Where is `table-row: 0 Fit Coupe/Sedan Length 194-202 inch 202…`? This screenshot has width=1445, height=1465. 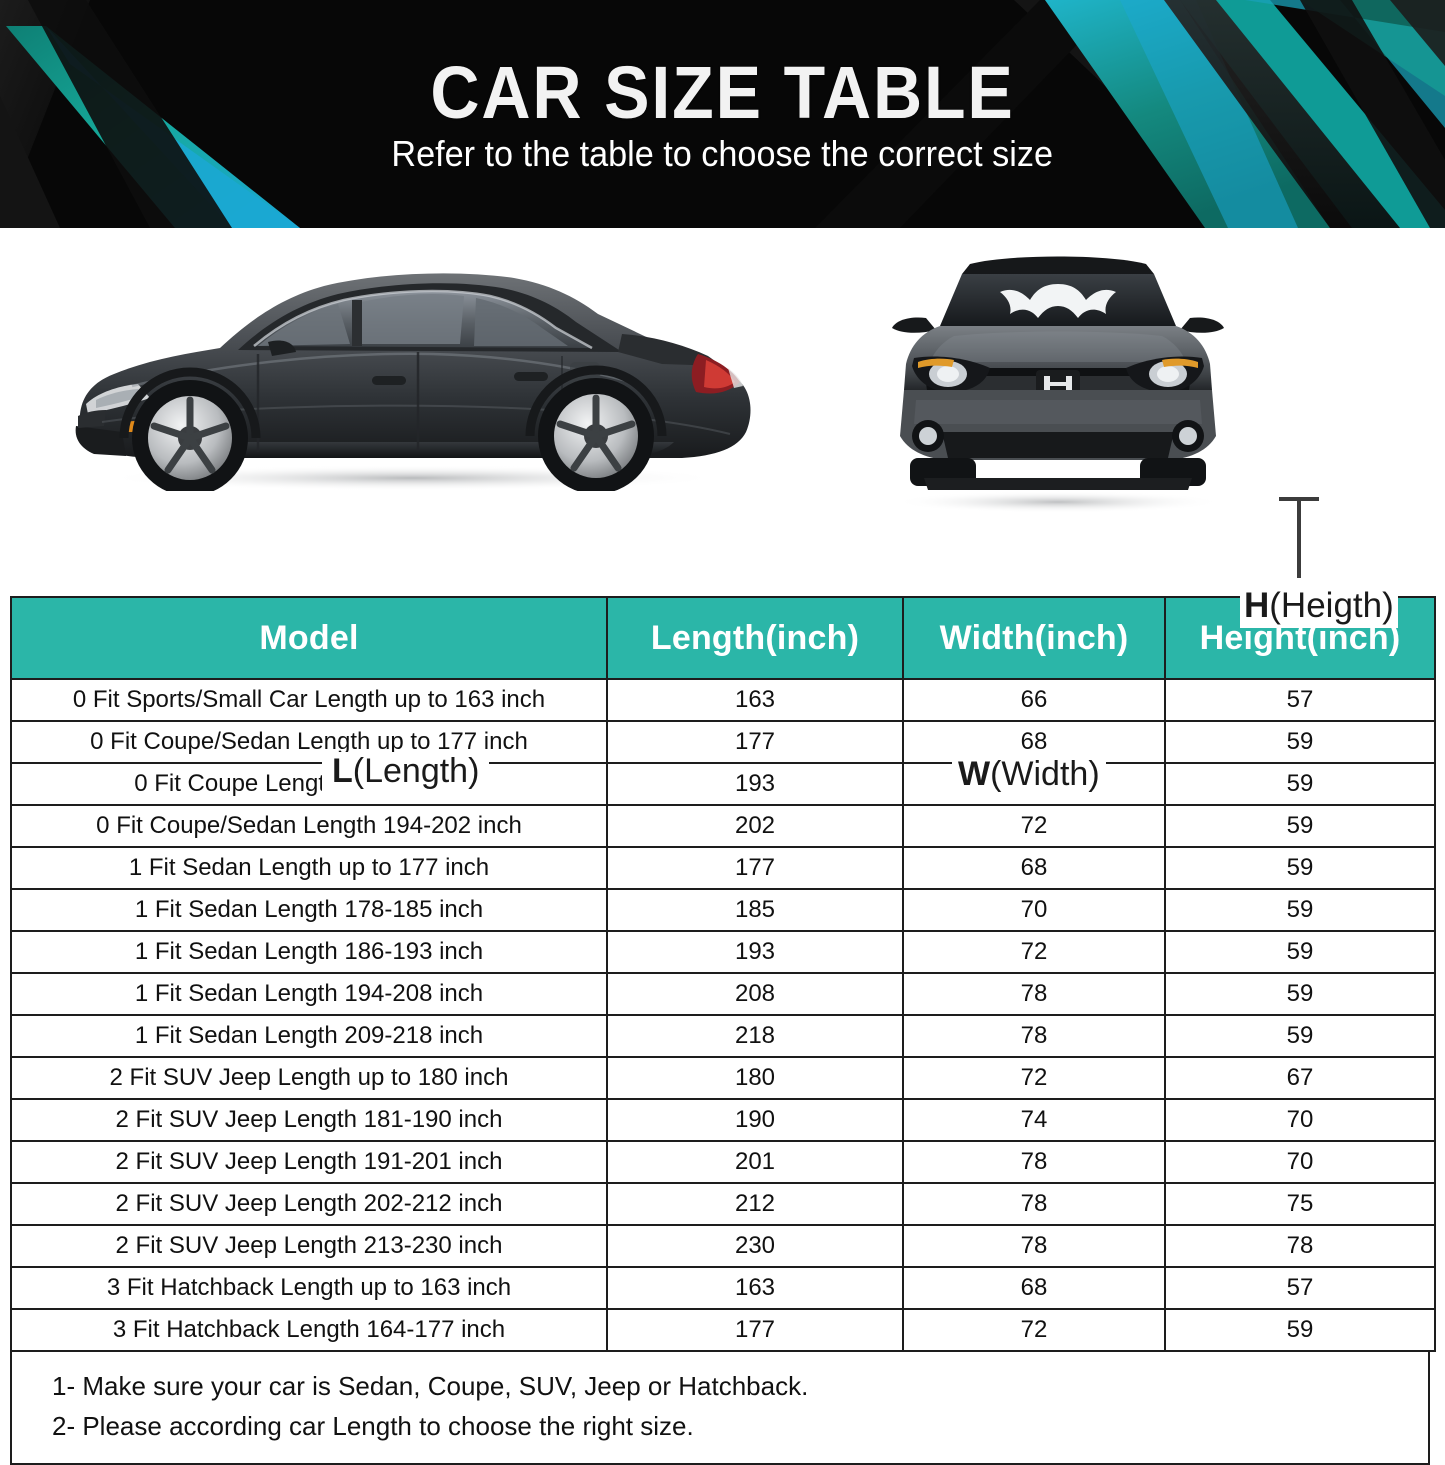 table-row: 0 Fit Coupe/Sedan Length 194-202 inch 202… is located at coordinates (723, 826).